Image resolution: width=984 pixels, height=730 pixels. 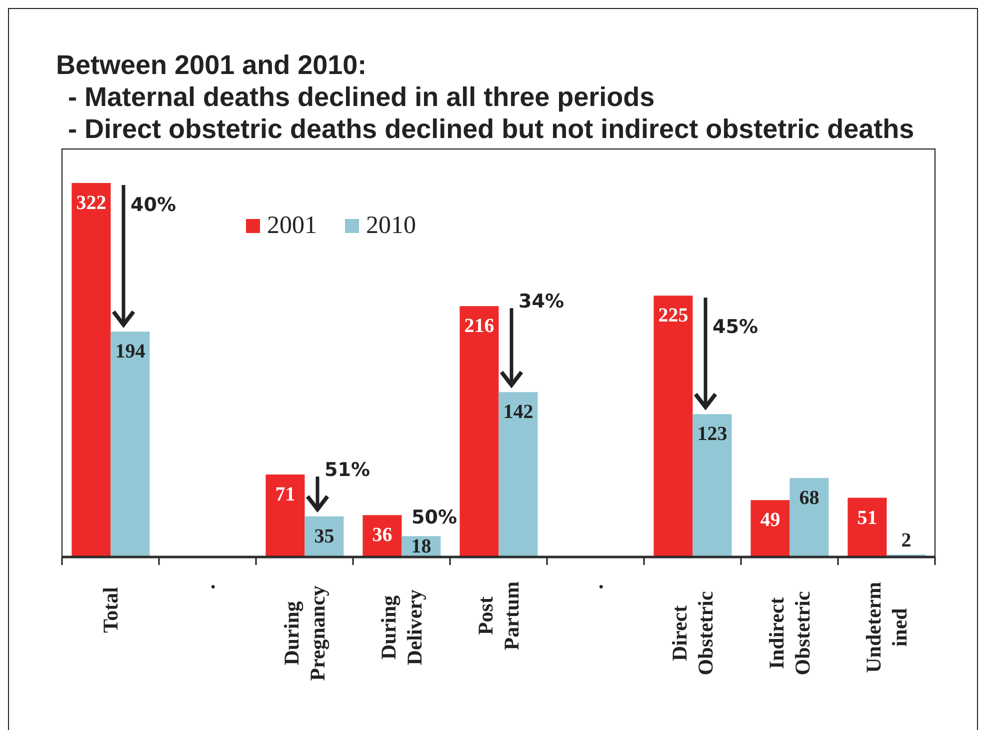 I want to click on data-label: 322, so click(x=91, y=203).